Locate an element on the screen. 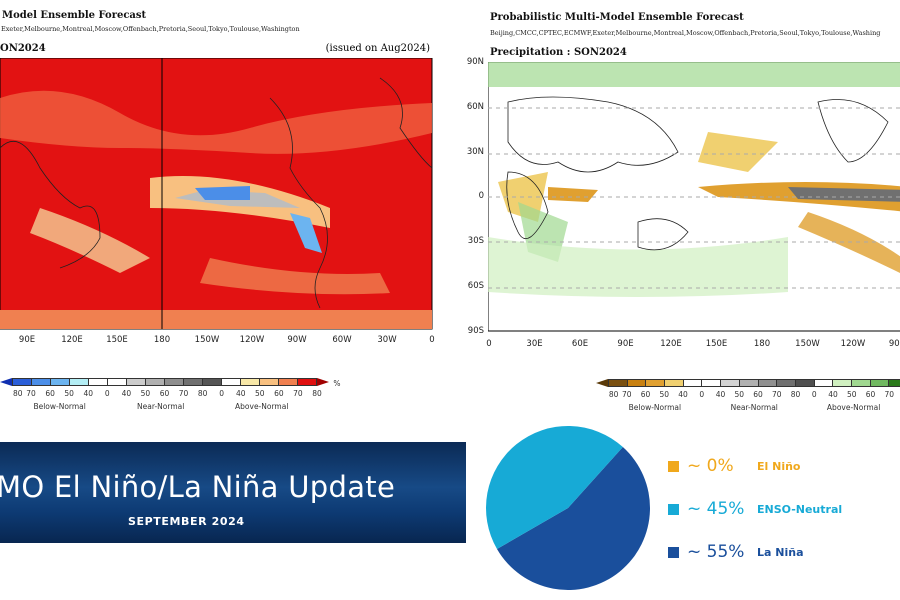  x-tick-label: 30W is located at coordinates (387, 340).